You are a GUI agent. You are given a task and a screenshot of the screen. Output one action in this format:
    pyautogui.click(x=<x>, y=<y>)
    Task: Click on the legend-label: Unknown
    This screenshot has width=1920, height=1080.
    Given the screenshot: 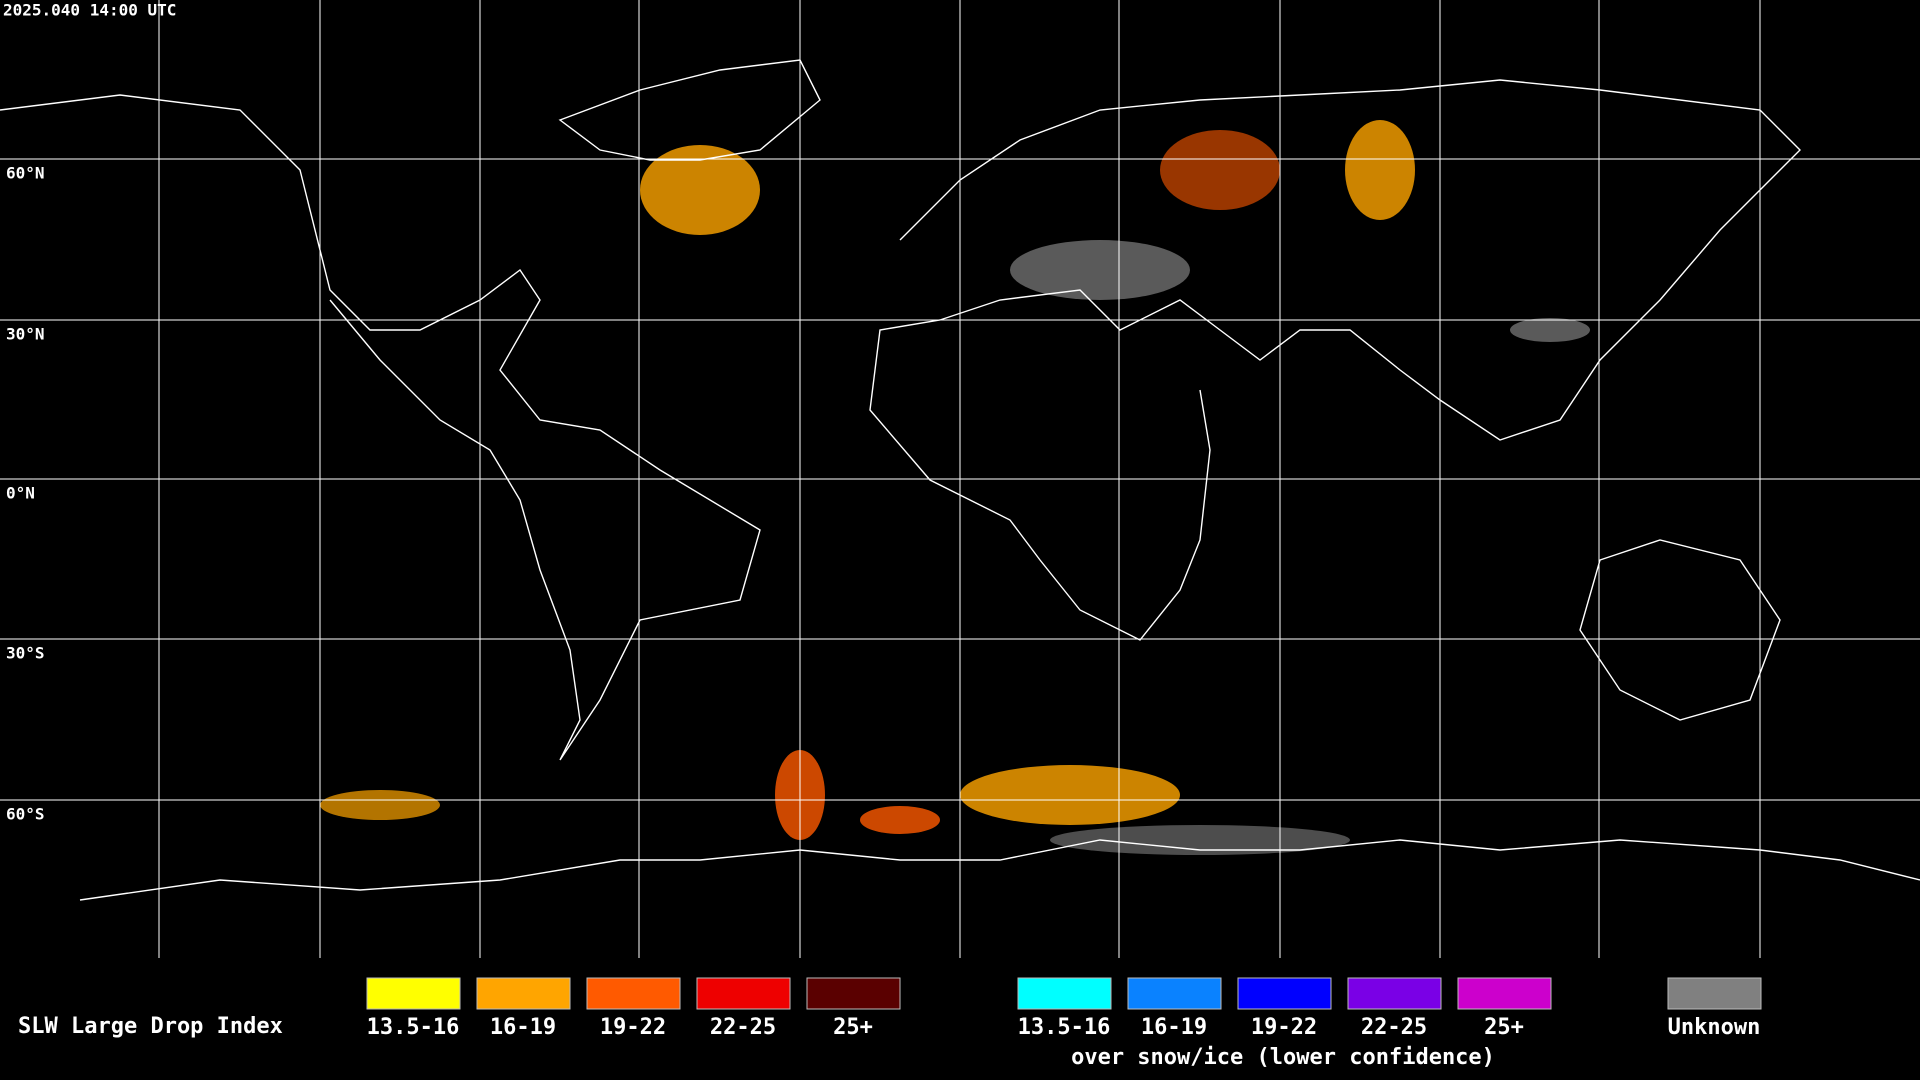 What is the action you would take?
    pyautogui.click(x=1714, y=1027)
    